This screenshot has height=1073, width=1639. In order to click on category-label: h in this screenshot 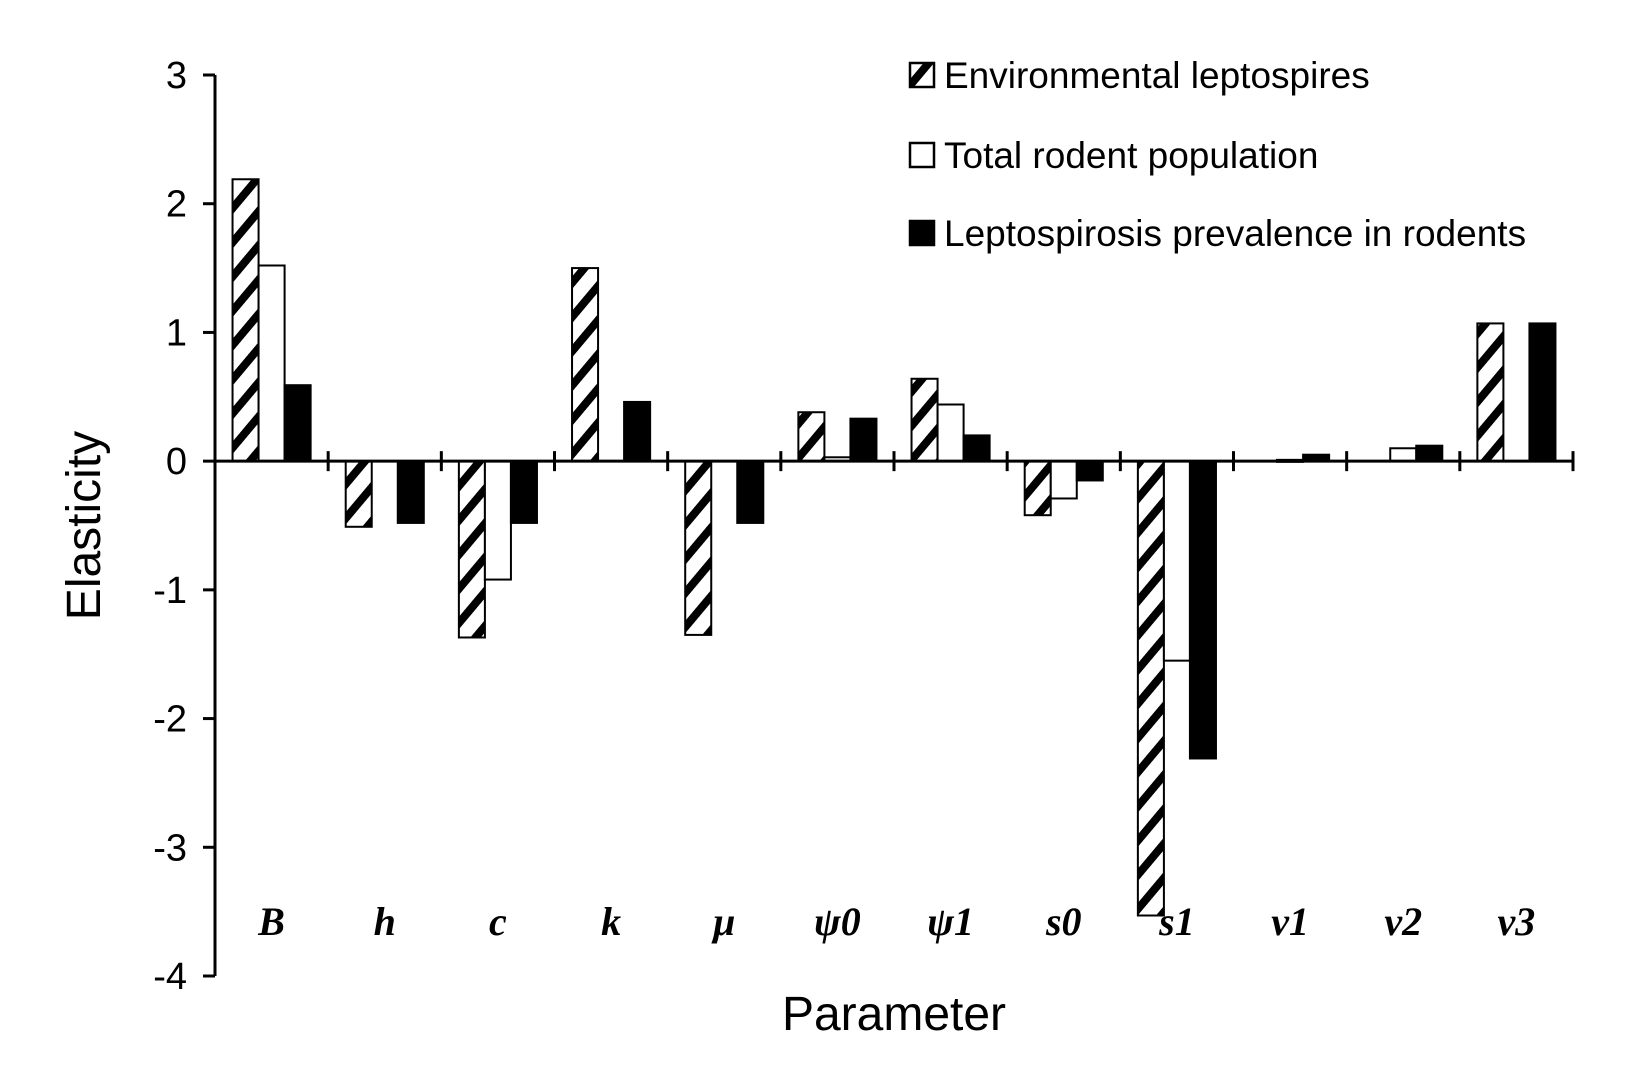, I will do `click(385, 921)`.